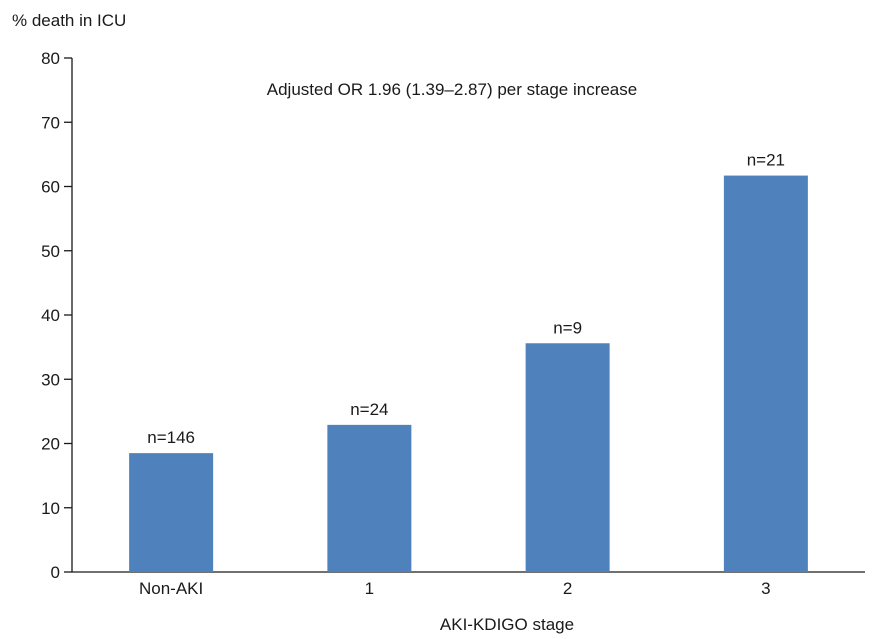  I want to click on y-axis: 0 10 20 30 40 50 60 70 80, so click(57, 315).